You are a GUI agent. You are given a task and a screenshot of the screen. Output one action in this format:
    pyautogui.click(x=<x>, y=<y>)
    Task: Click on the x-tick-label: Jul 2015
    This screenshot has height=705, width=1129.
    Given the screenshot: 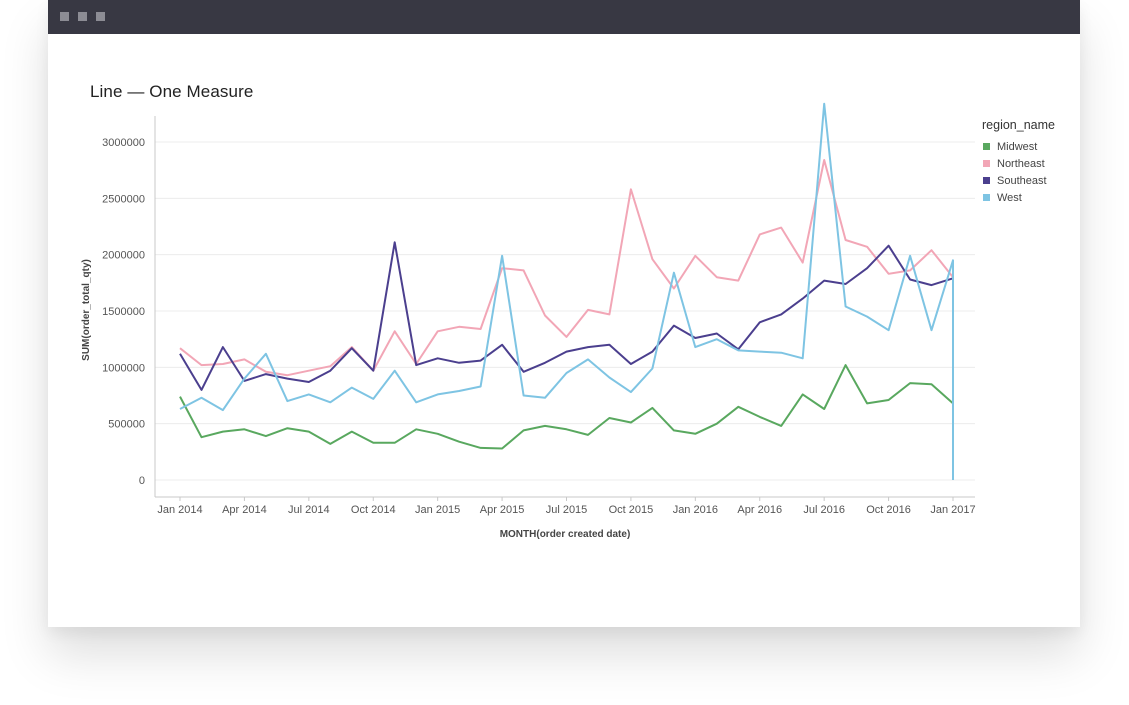 What is the action you would take?
    pyautogui.click(x=567, y=510)
    